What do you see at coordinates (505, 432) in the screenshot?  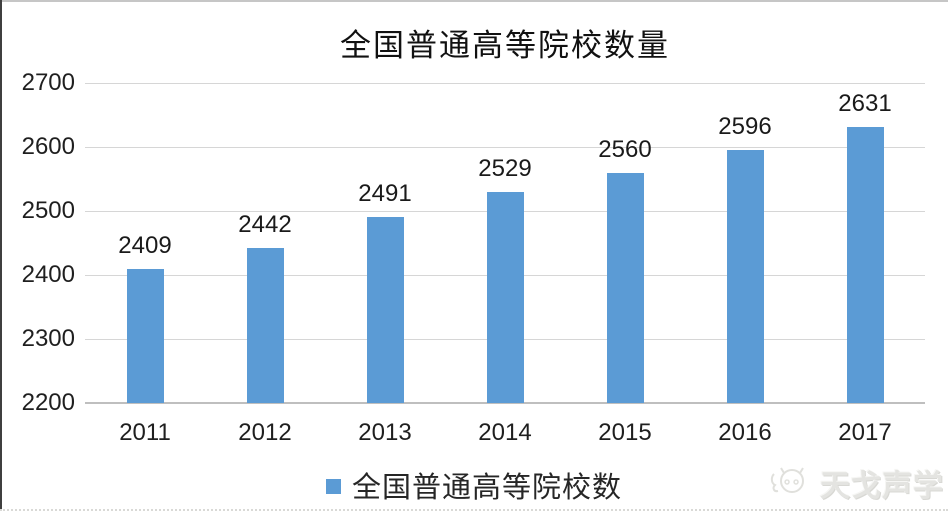 I see `x-axis-label-2014: 2014` at bounding box center [505, 432].